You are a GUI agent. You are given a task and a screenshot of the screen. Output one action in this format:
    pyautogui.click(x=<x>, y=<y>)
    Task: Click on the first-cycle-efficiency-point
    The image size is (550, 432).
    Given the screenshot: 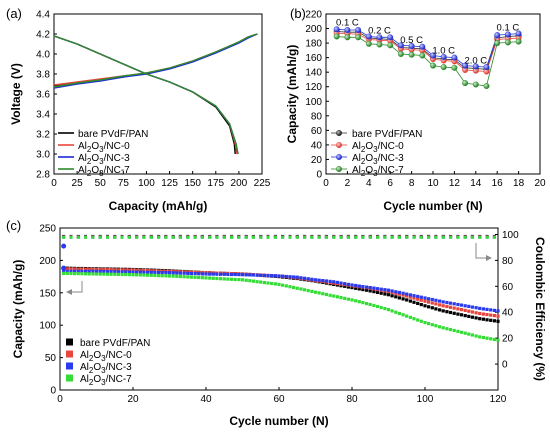 What is the action you would take?
    pyautogui.click(x=64, y=246)
    